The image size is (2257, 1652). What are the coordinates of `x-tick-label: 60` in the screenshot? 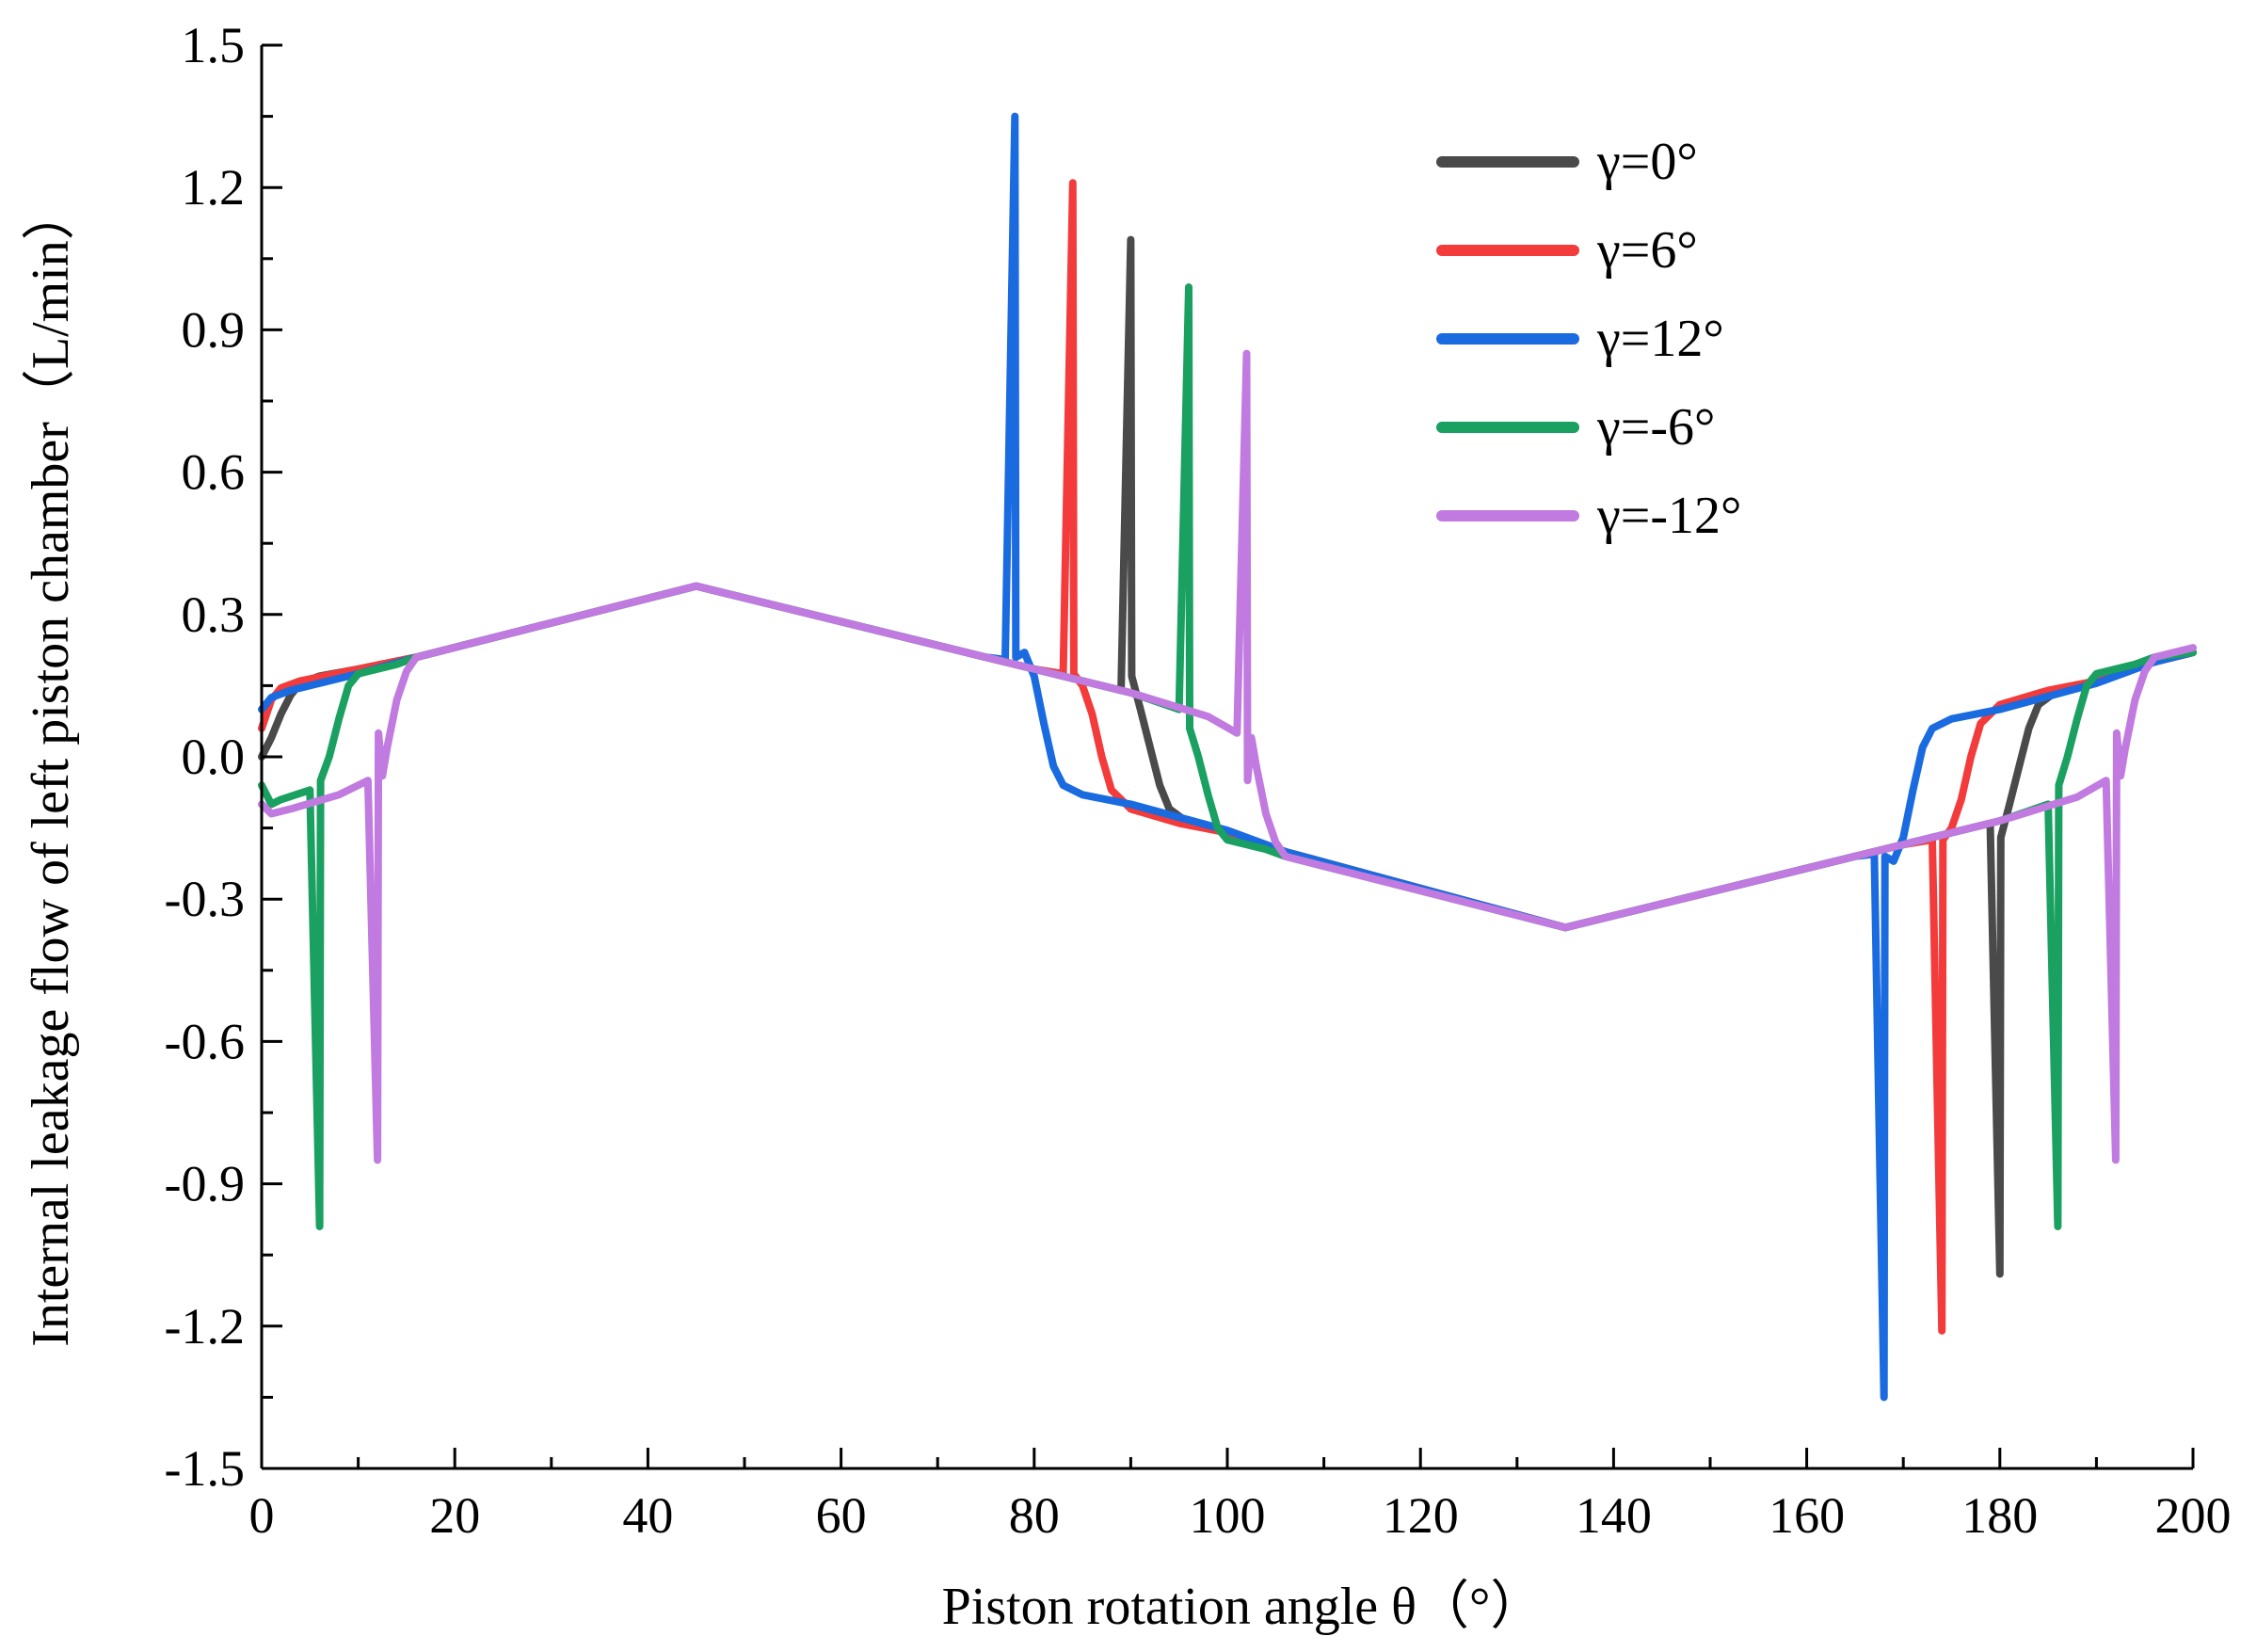 It's located at (841, 1515).